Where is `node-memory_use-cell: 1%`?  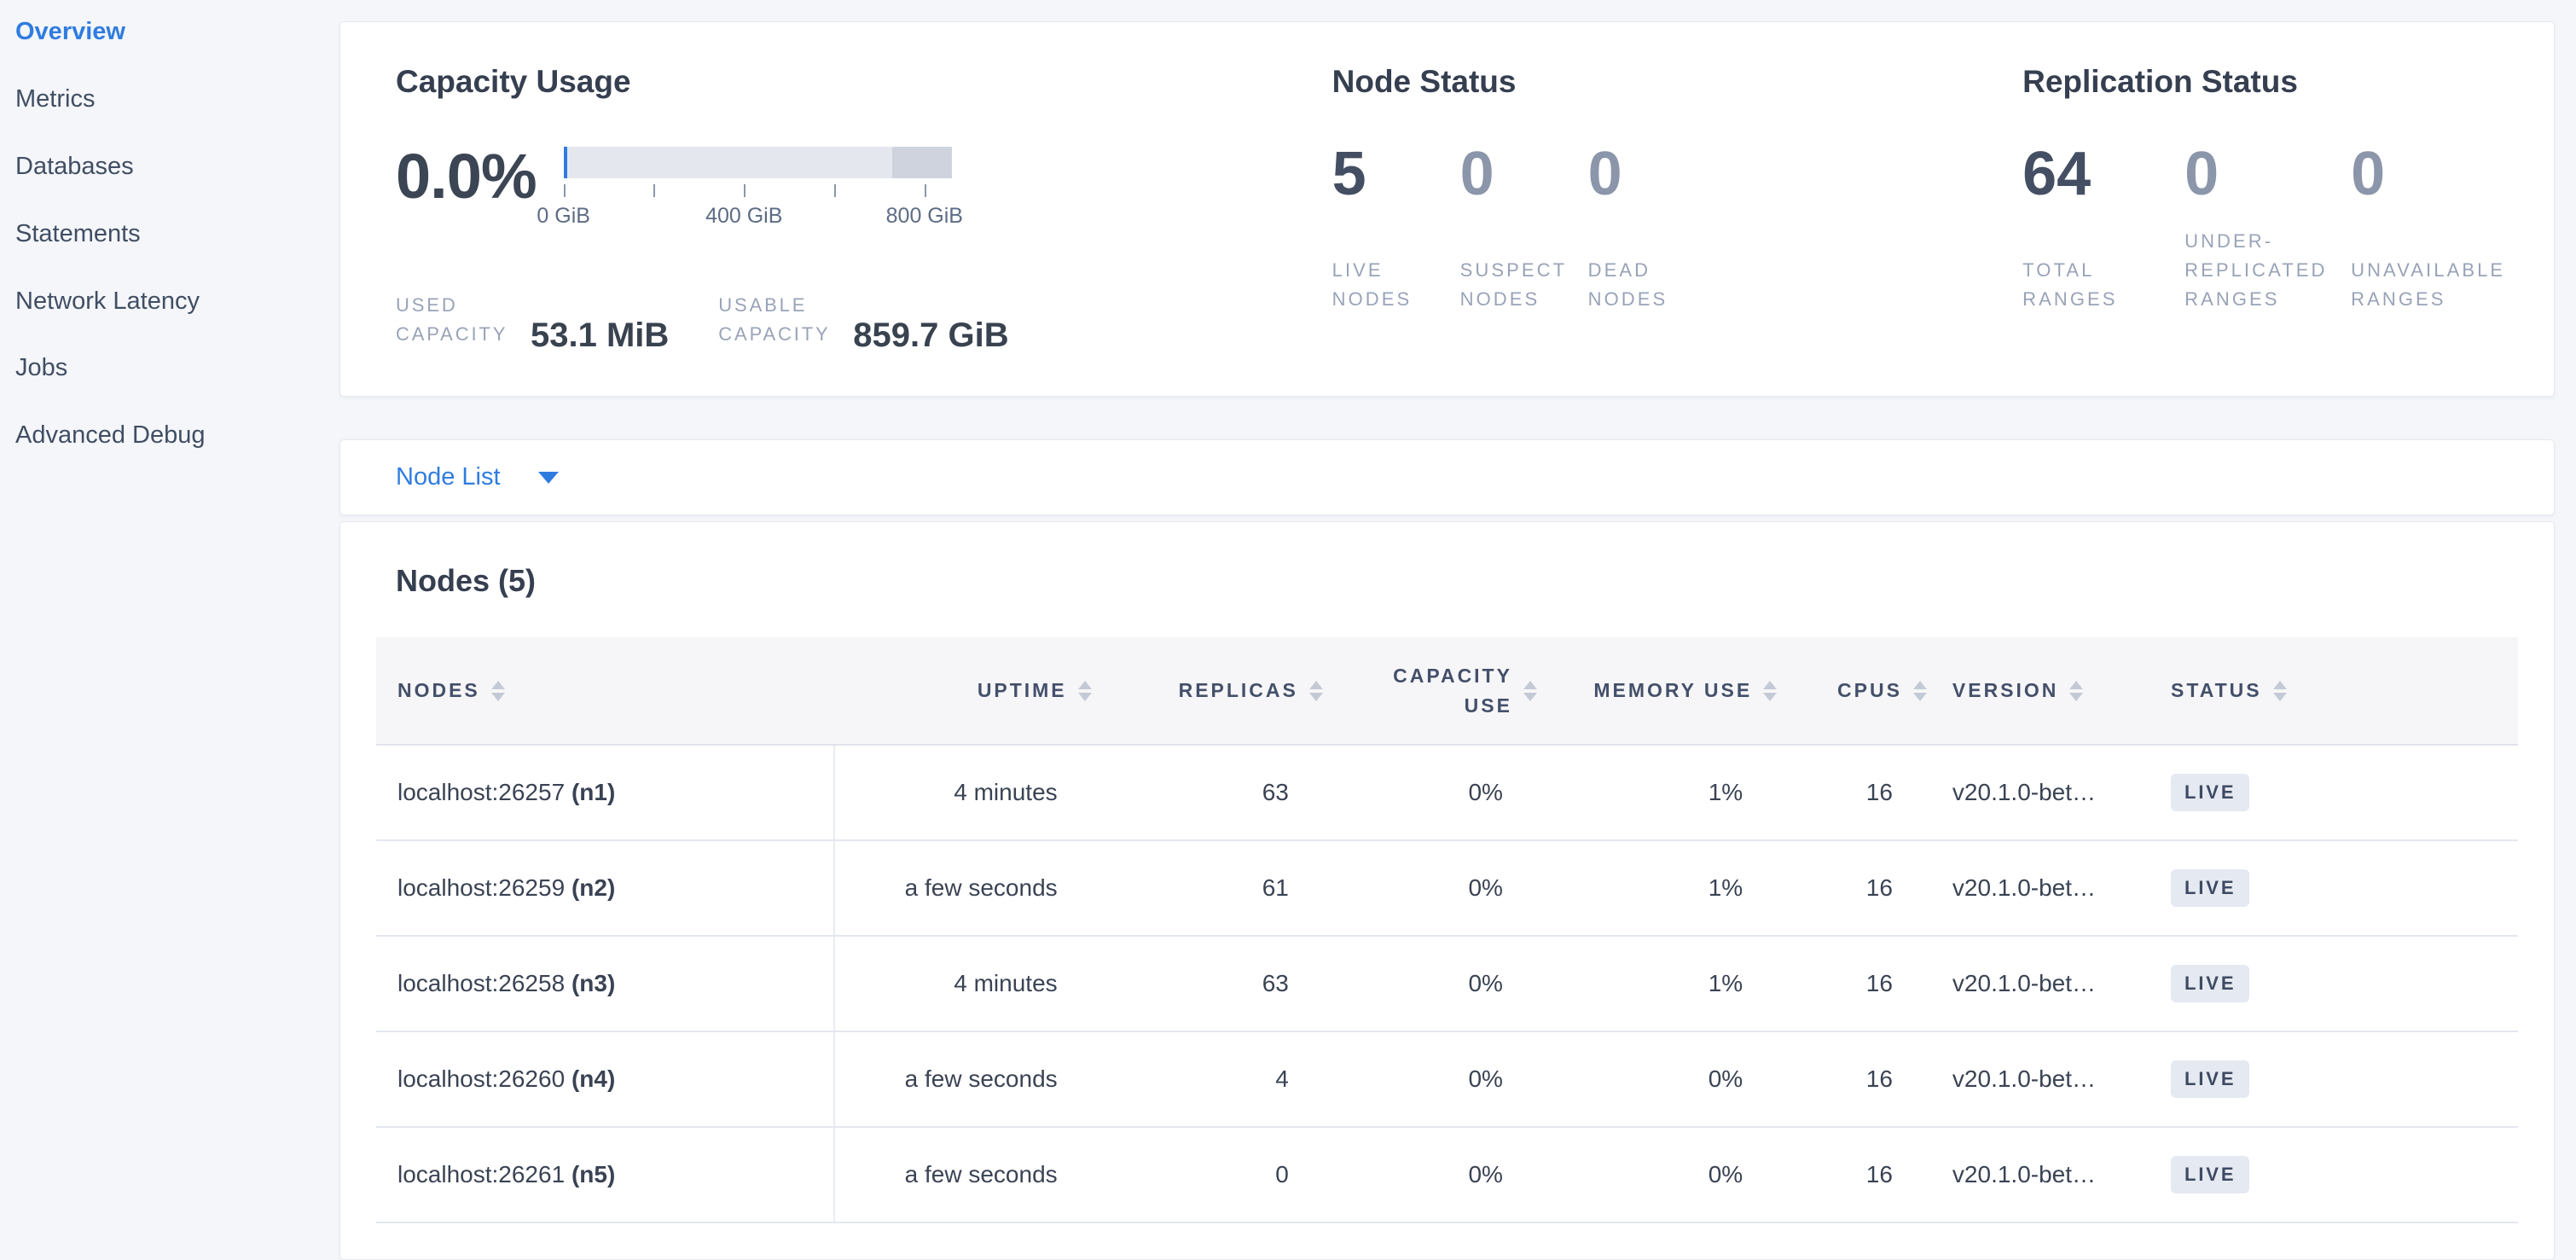
node-memory_use-cell: 1% is located at coordinates (1657, 984).